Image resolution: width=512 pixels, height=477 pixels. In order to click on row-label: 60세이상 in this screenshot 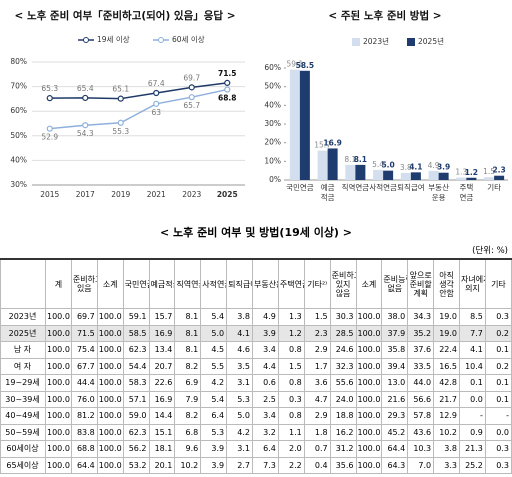, I will do `click(23, 449)`.